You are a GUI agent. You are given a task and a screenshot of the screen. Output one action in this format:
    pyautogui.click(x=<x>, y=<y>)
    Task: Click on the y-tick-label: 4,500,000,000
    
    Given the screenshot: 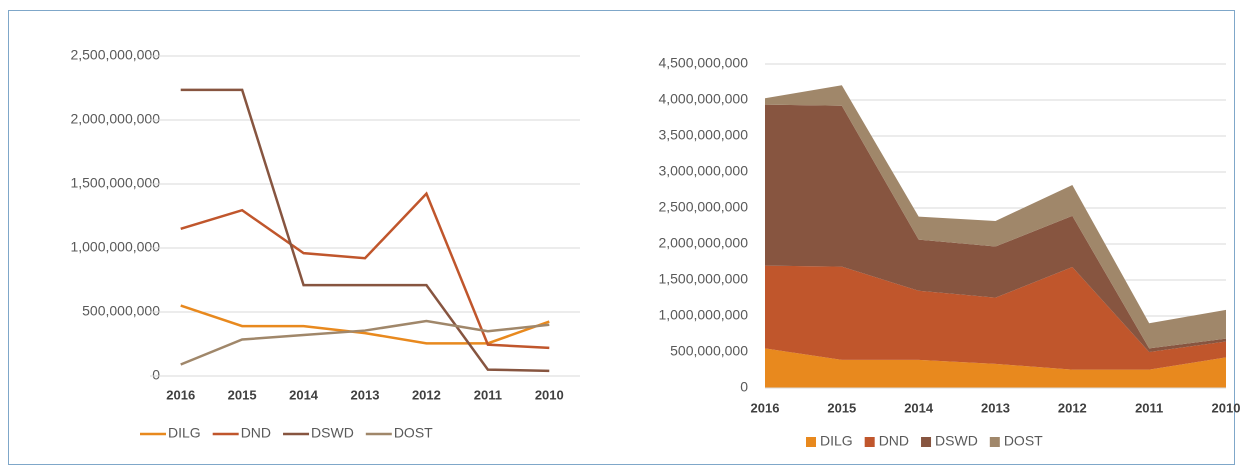 What is the action you would take?
    pyautogui.click(x=703, y=63)
    